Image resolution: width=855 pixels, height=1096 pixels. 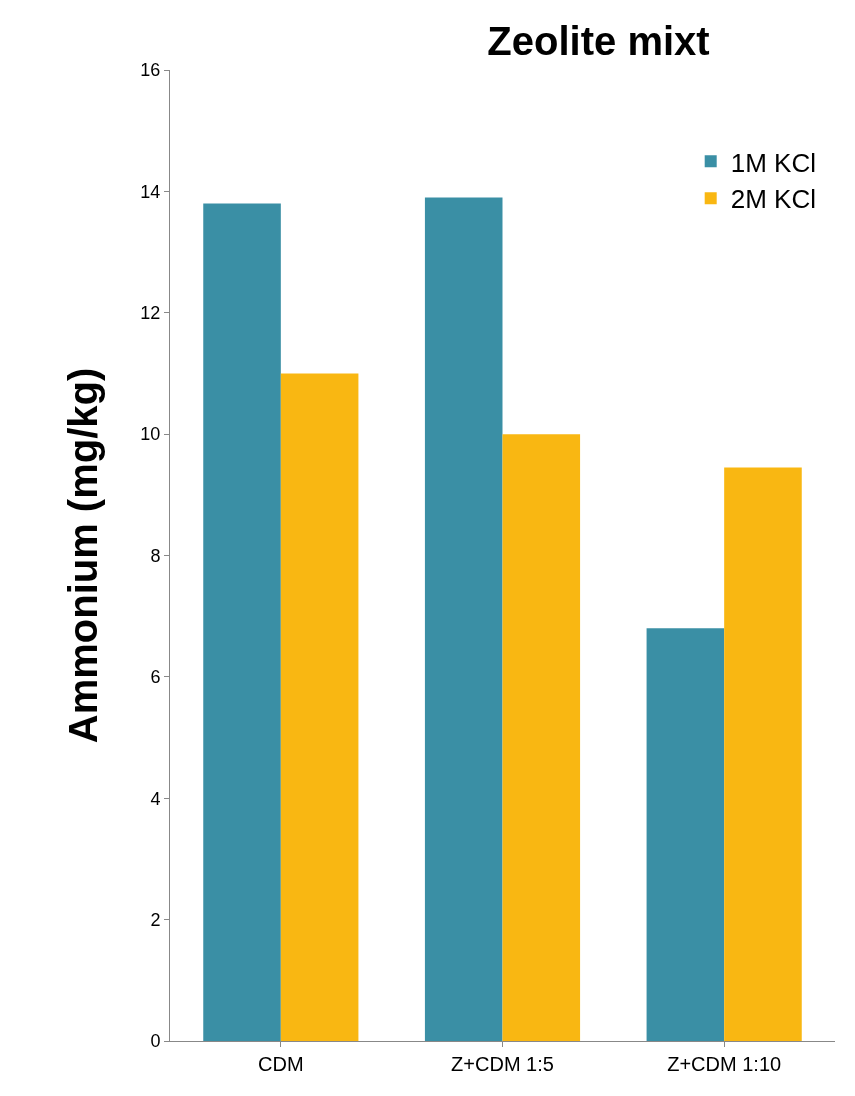 I want to click on x-tick-label: Z+CDM 1:5, so click(x=502, y=1064).